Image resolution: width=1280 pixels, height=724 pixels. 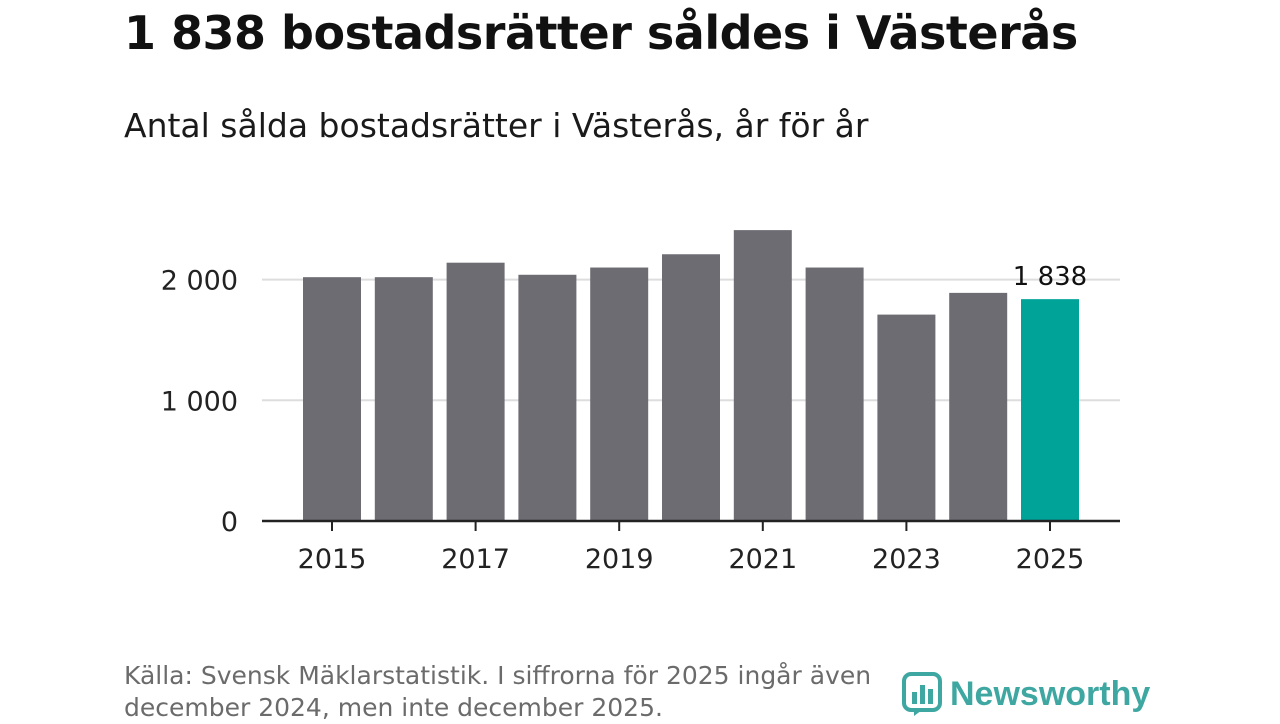 What do you see at coordinates (762, 375) in the screenshot?
I see `bar-2021` at bounding box center [762, 375].